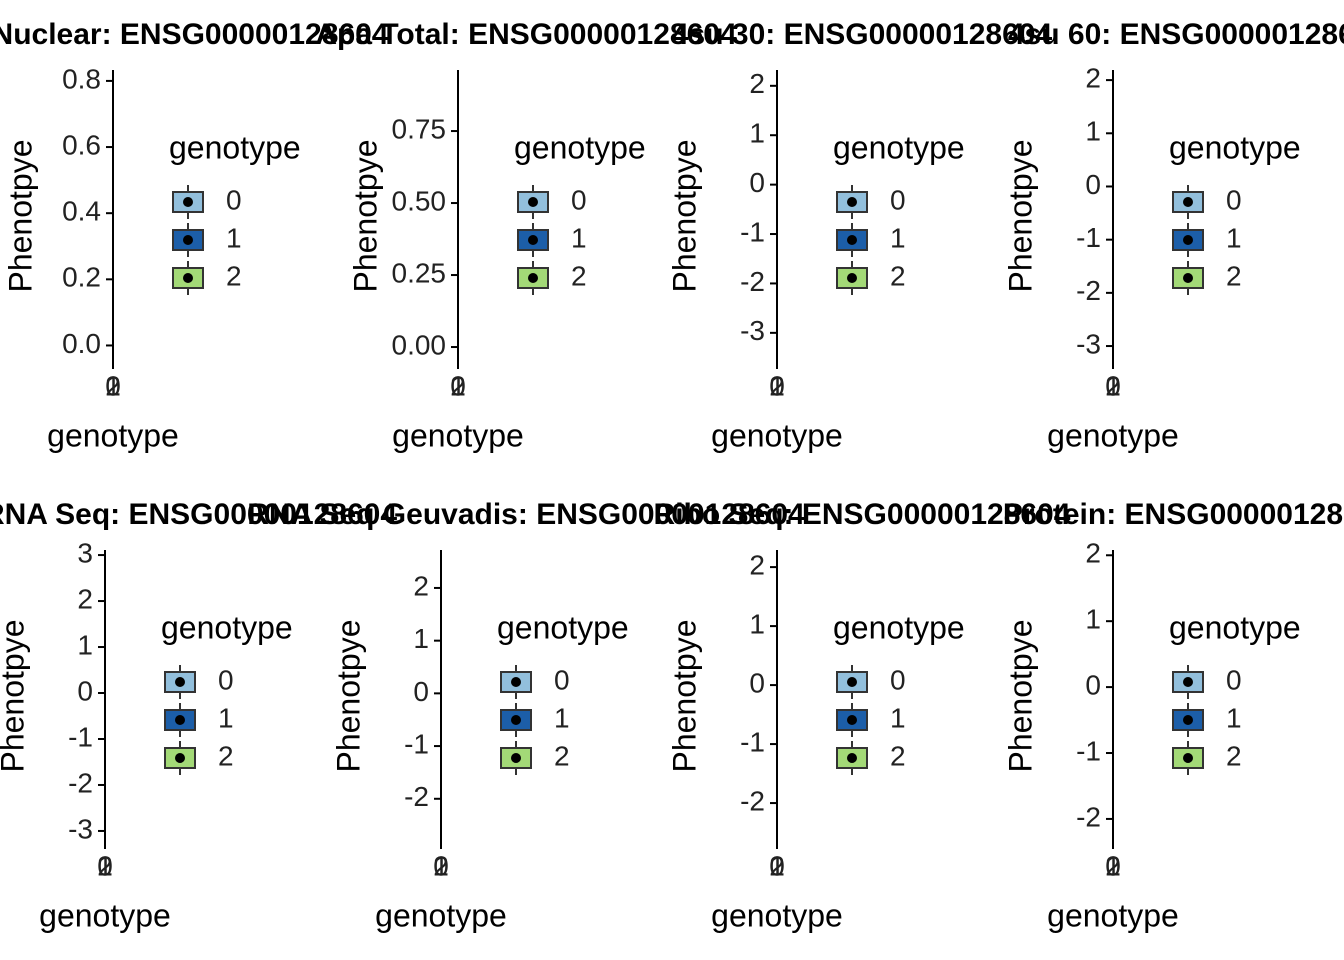 The width and height of the screenshot is (1344, 960). I want to click on y-tick-label: 0.0, so click(81, 343).